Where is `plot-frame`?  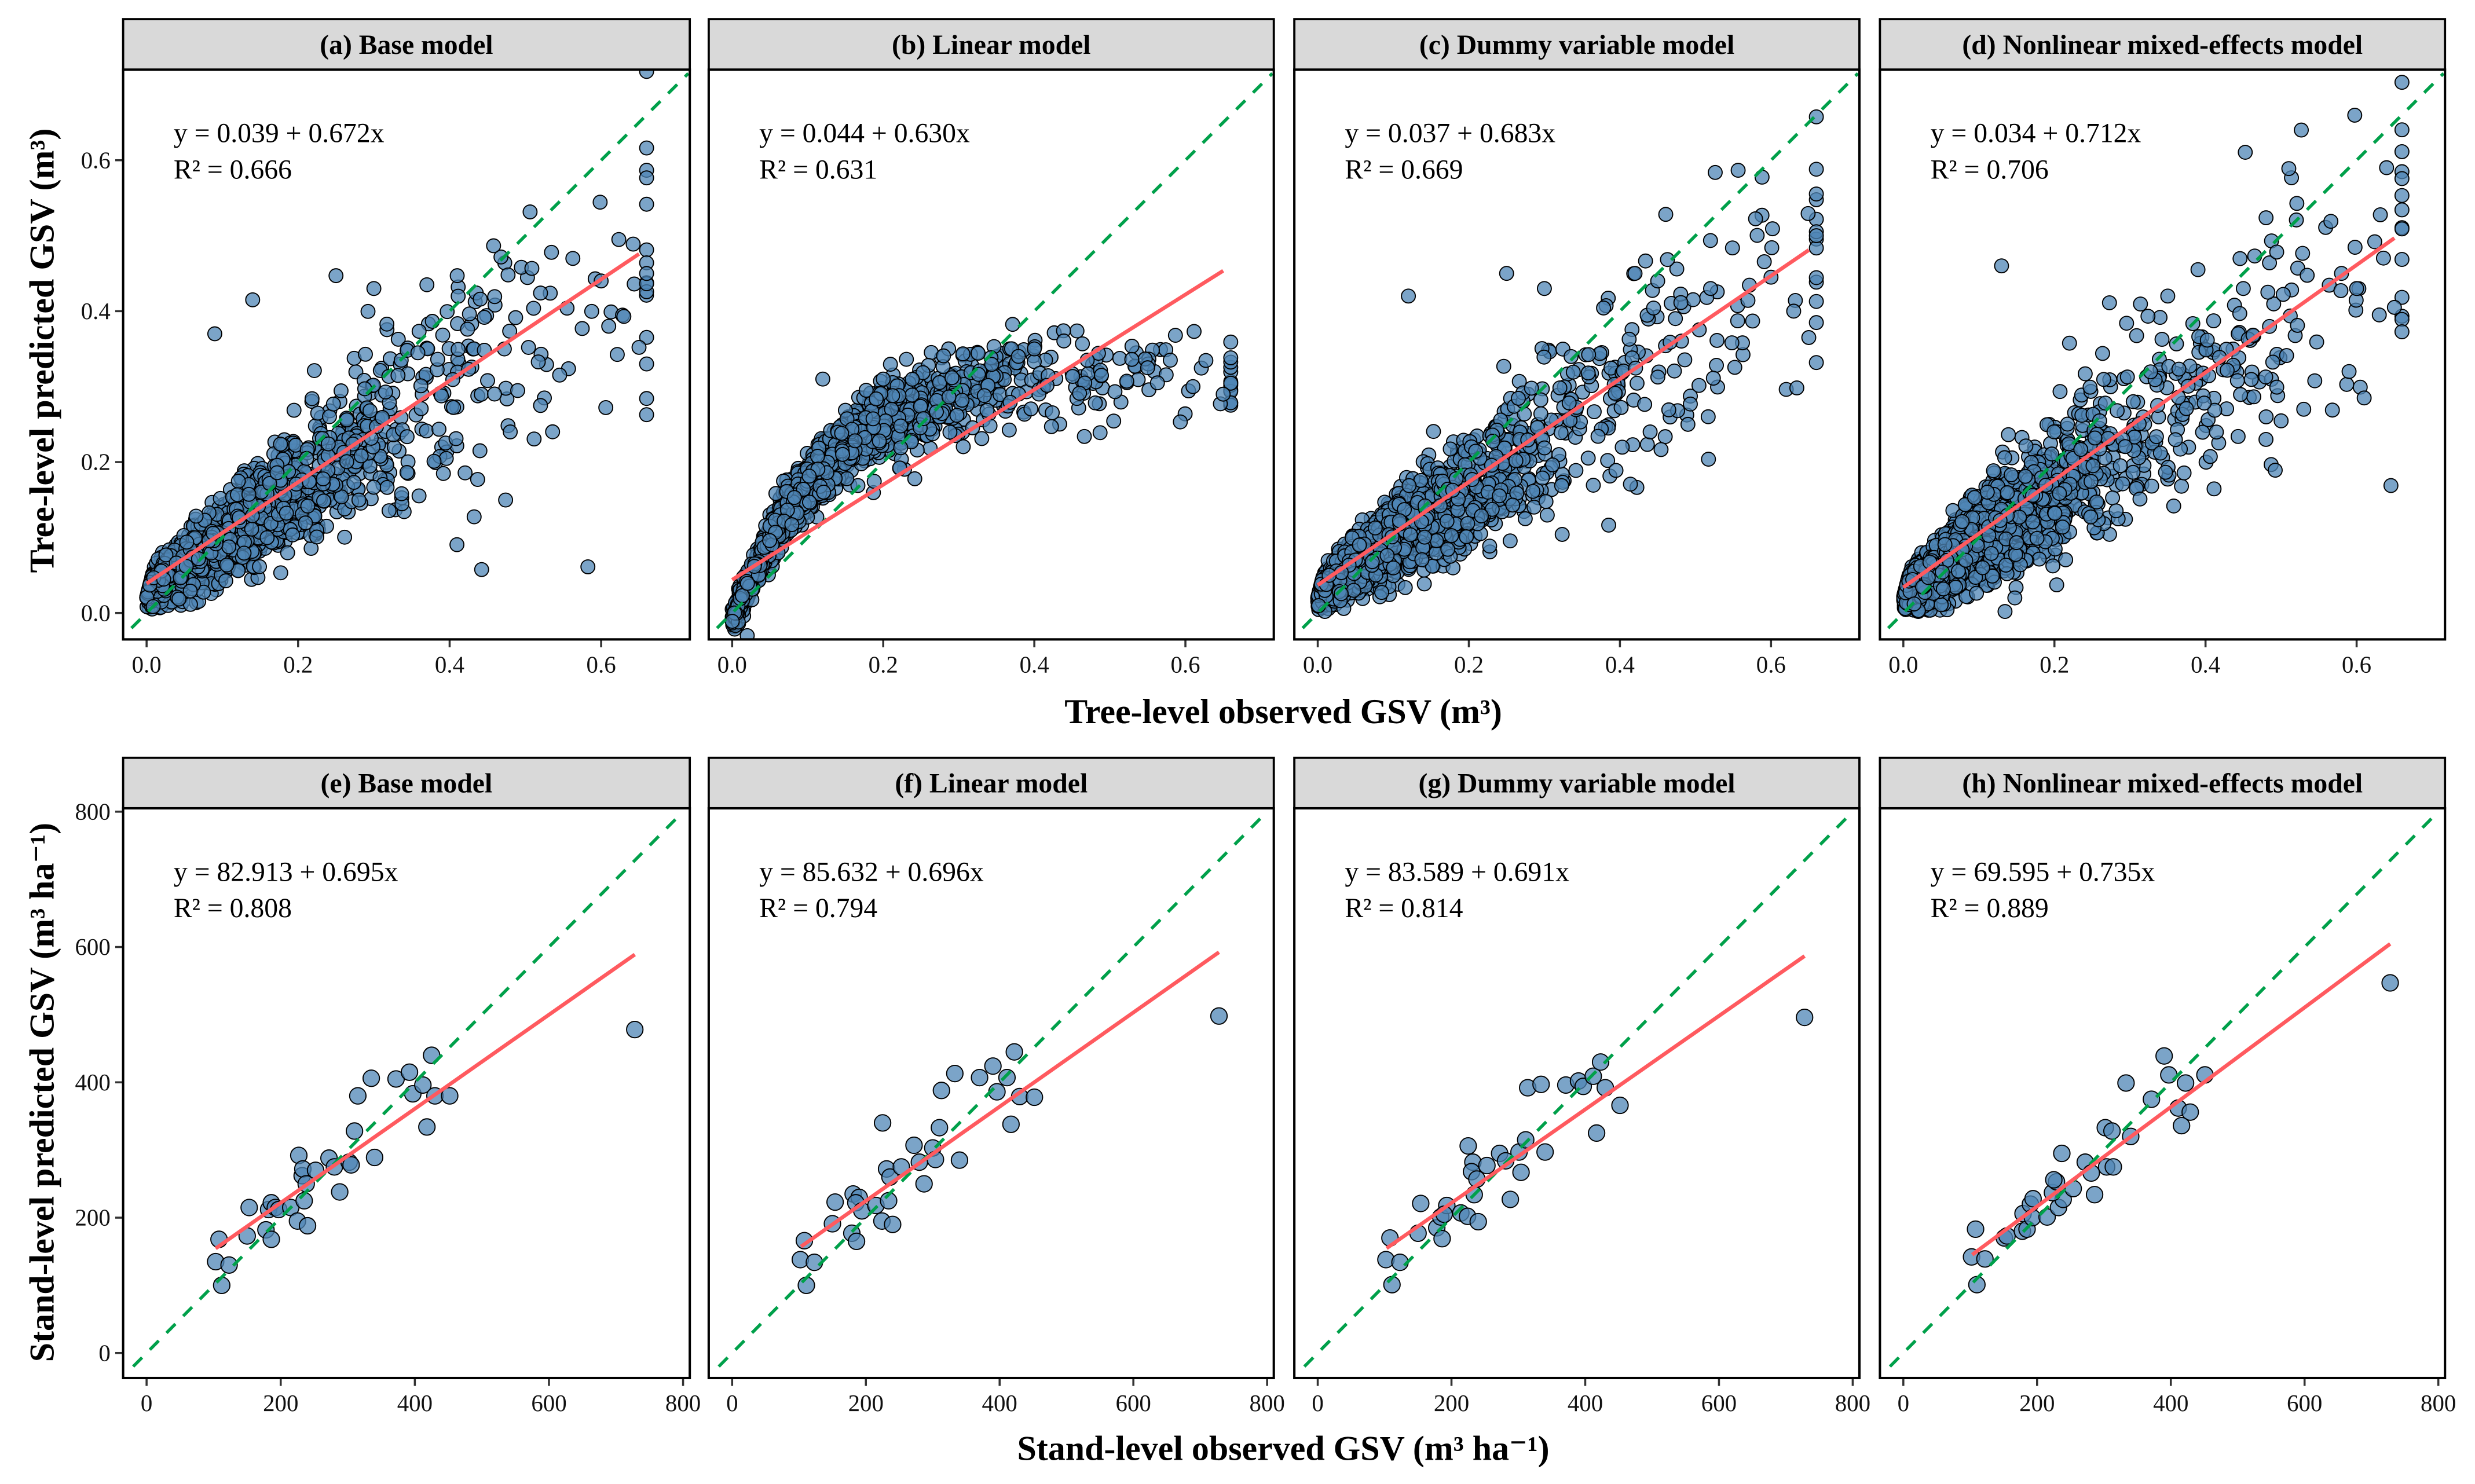 plot-frame is located at coordinates (991, 354).